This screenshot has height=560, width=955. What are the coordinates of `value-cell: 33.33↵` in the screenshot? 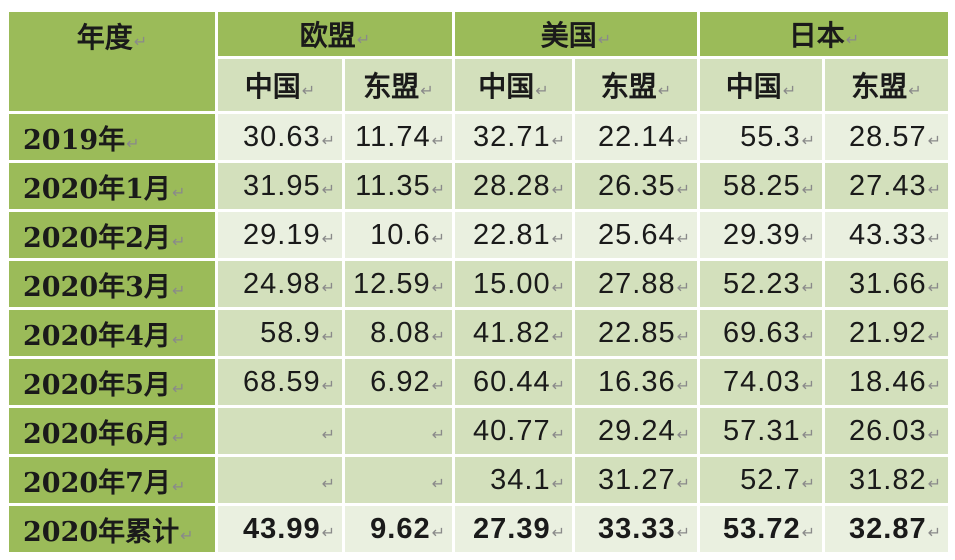 It's located at (636, 529).